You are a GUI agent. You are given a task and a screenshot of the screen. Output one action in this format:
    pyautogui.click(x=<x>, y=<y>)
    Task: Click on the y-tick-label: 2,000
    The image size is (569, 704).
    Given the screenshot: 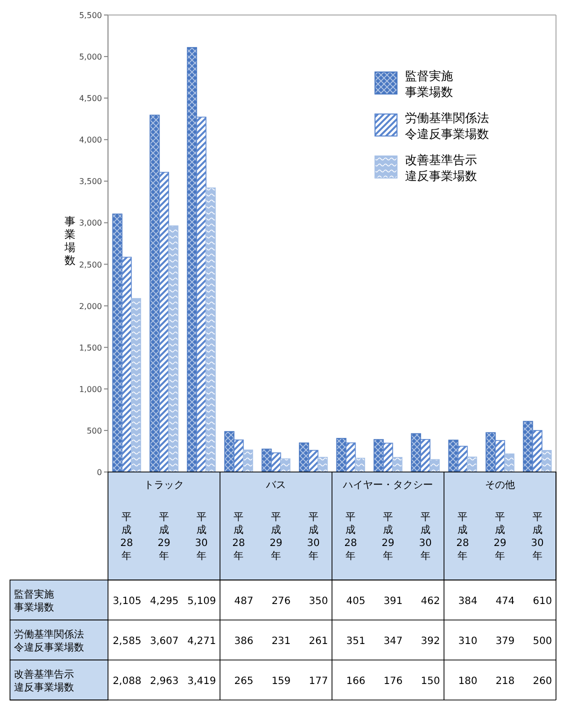 What is the action you would take?
    pyautogui.click(x=90, y=306)
    